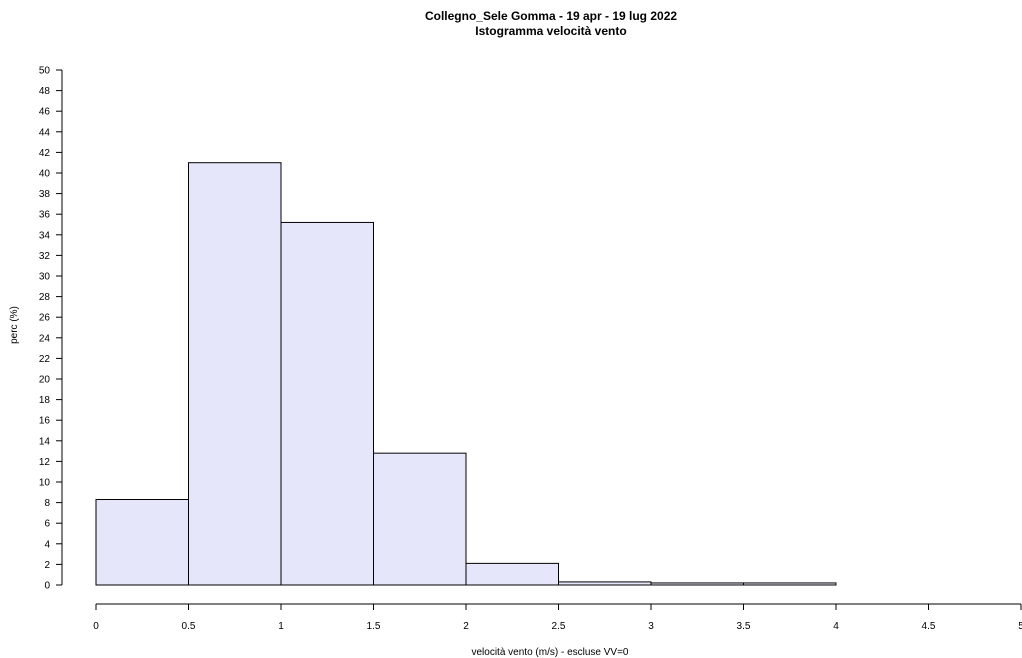 The height and width of the screenshot is (658, 1022). I want to click on x-axis: 0 0.5 1 1.5 2 2.5 3 3.5 4 4.5 5, so click(557, 617).